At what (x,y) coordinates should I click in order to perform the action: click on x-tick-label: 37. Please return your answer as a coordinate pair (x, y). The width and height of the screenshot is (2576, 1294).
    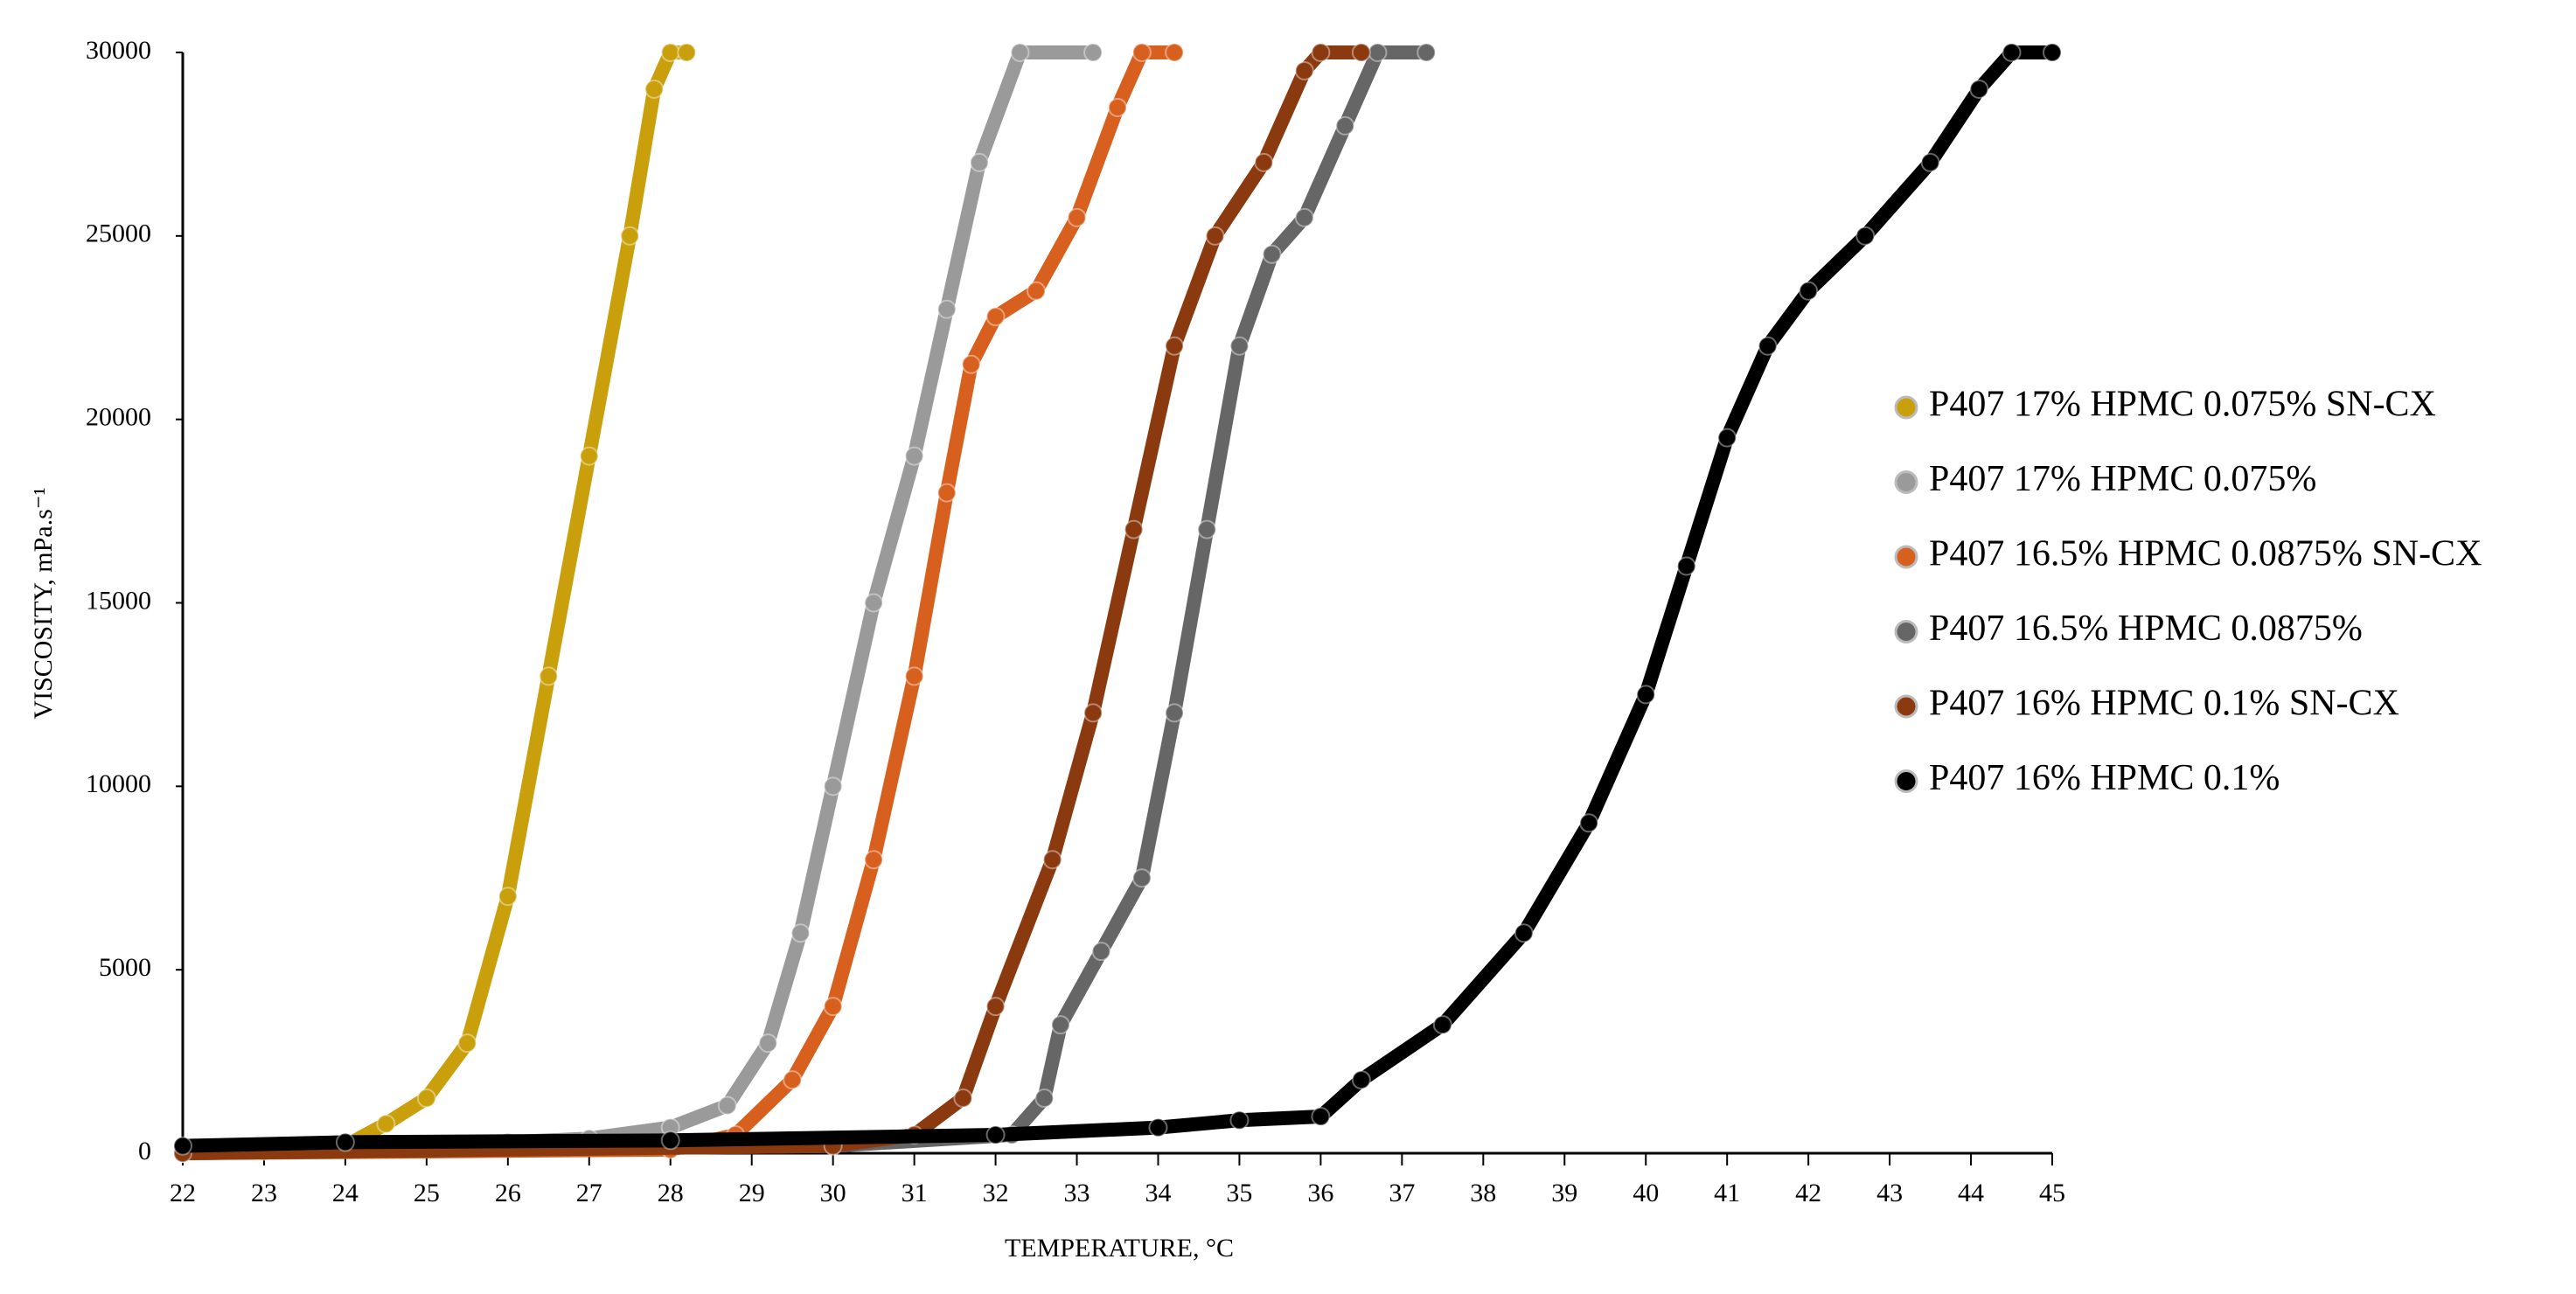
    Looking at the image, I should click on (1402, 1193).